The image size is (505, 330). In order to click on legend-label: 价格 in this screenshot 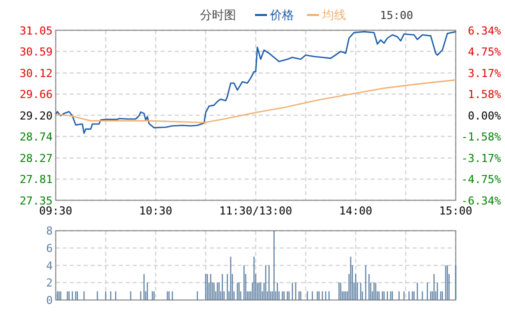, I will do `click(281, 15)`.